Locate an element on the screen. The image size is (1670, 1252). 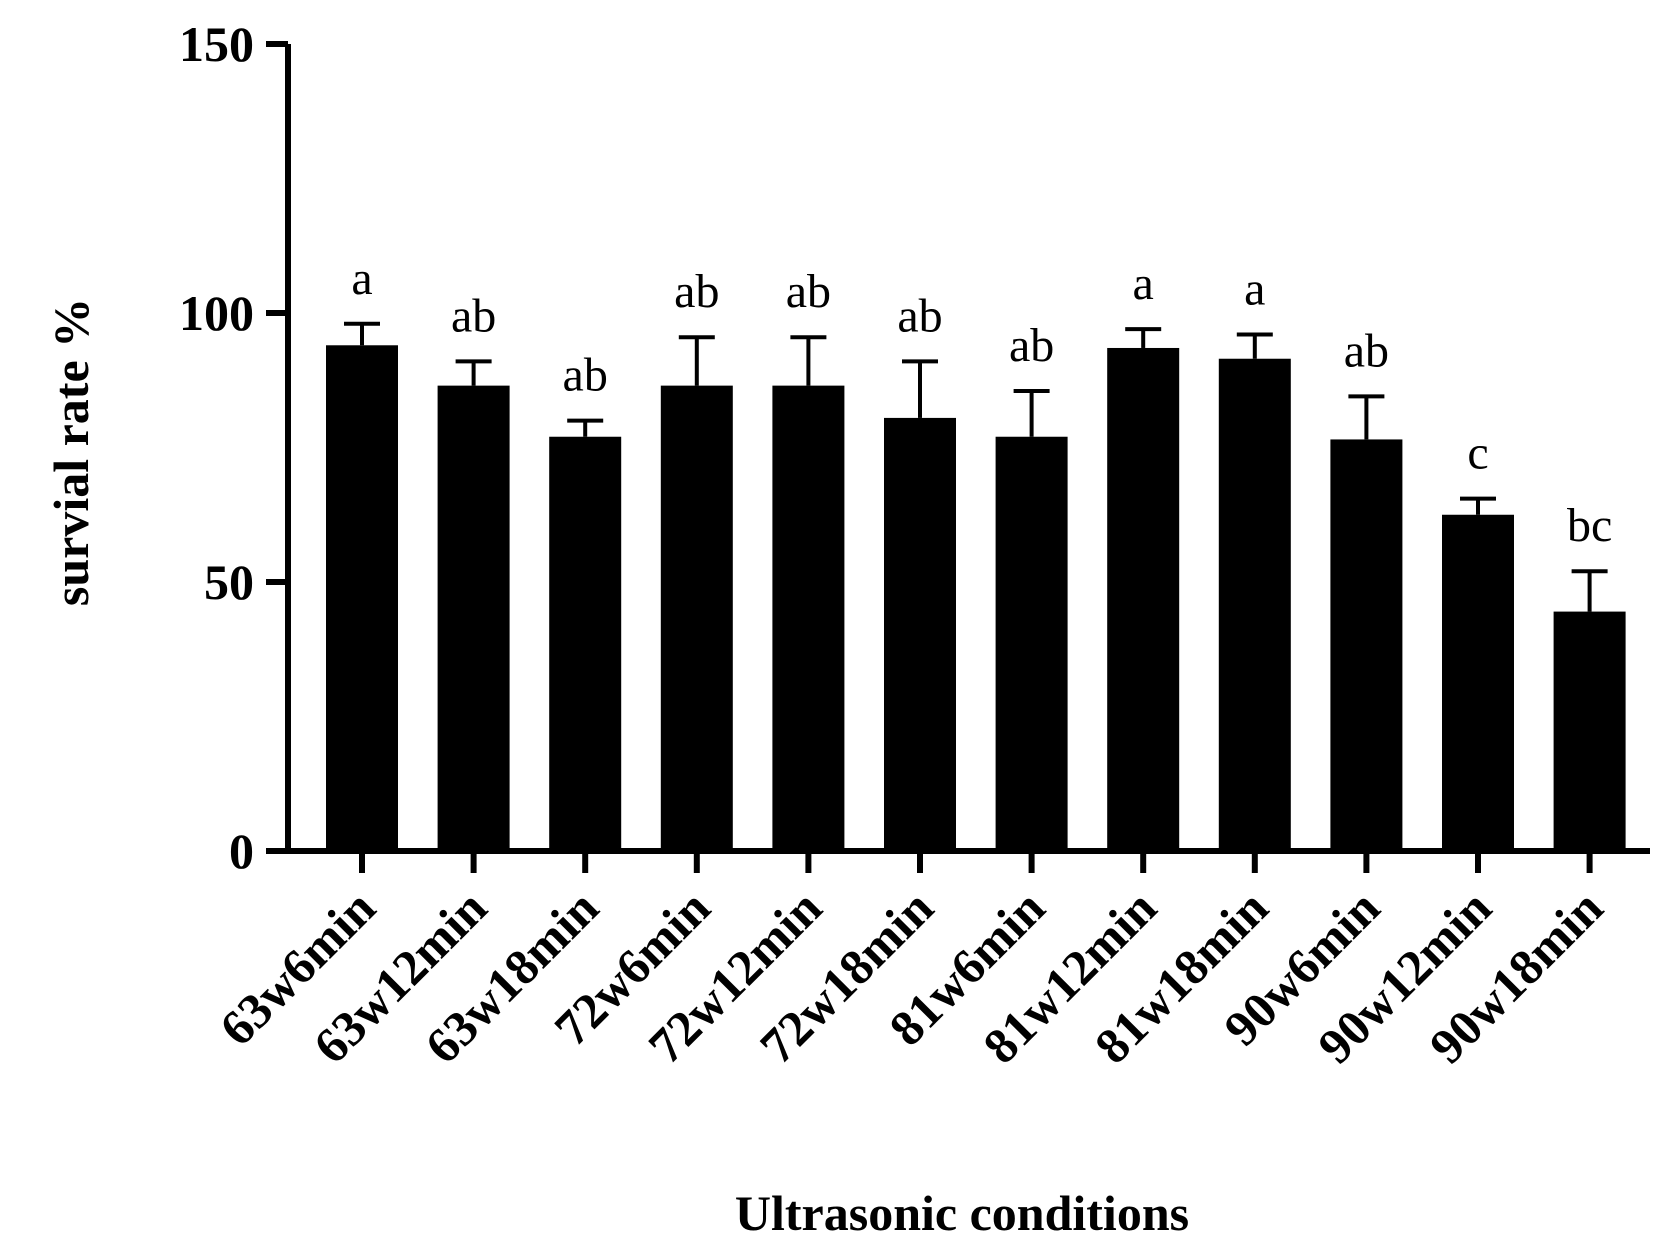
y-ticks-layer: 0 50 100 150 is located at coordinates (233, 447).